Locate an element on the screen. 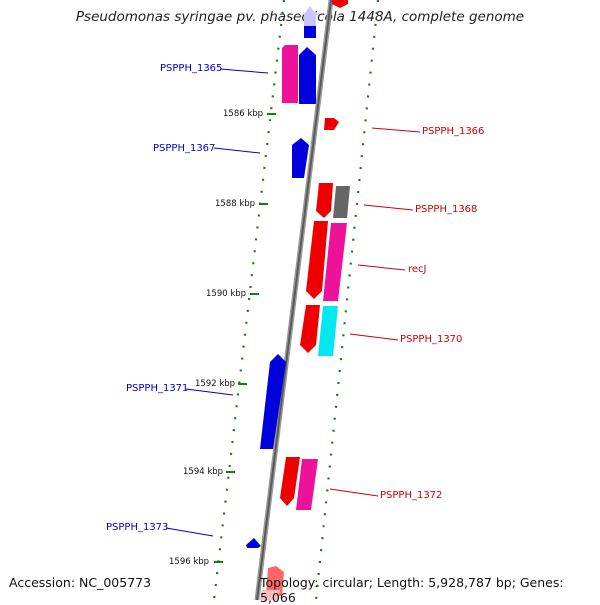  kbp-ticks is located at coordinates (245, 338).